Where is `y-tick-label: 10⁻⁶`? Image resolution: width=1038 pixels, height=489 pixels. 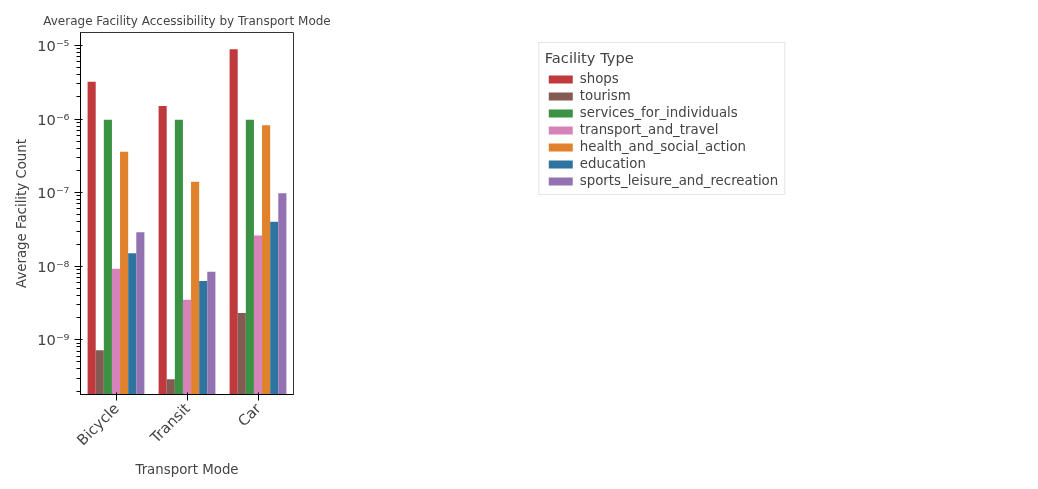
y-tick-label: 10⁻⁶ is located at coordinates (53, 119).